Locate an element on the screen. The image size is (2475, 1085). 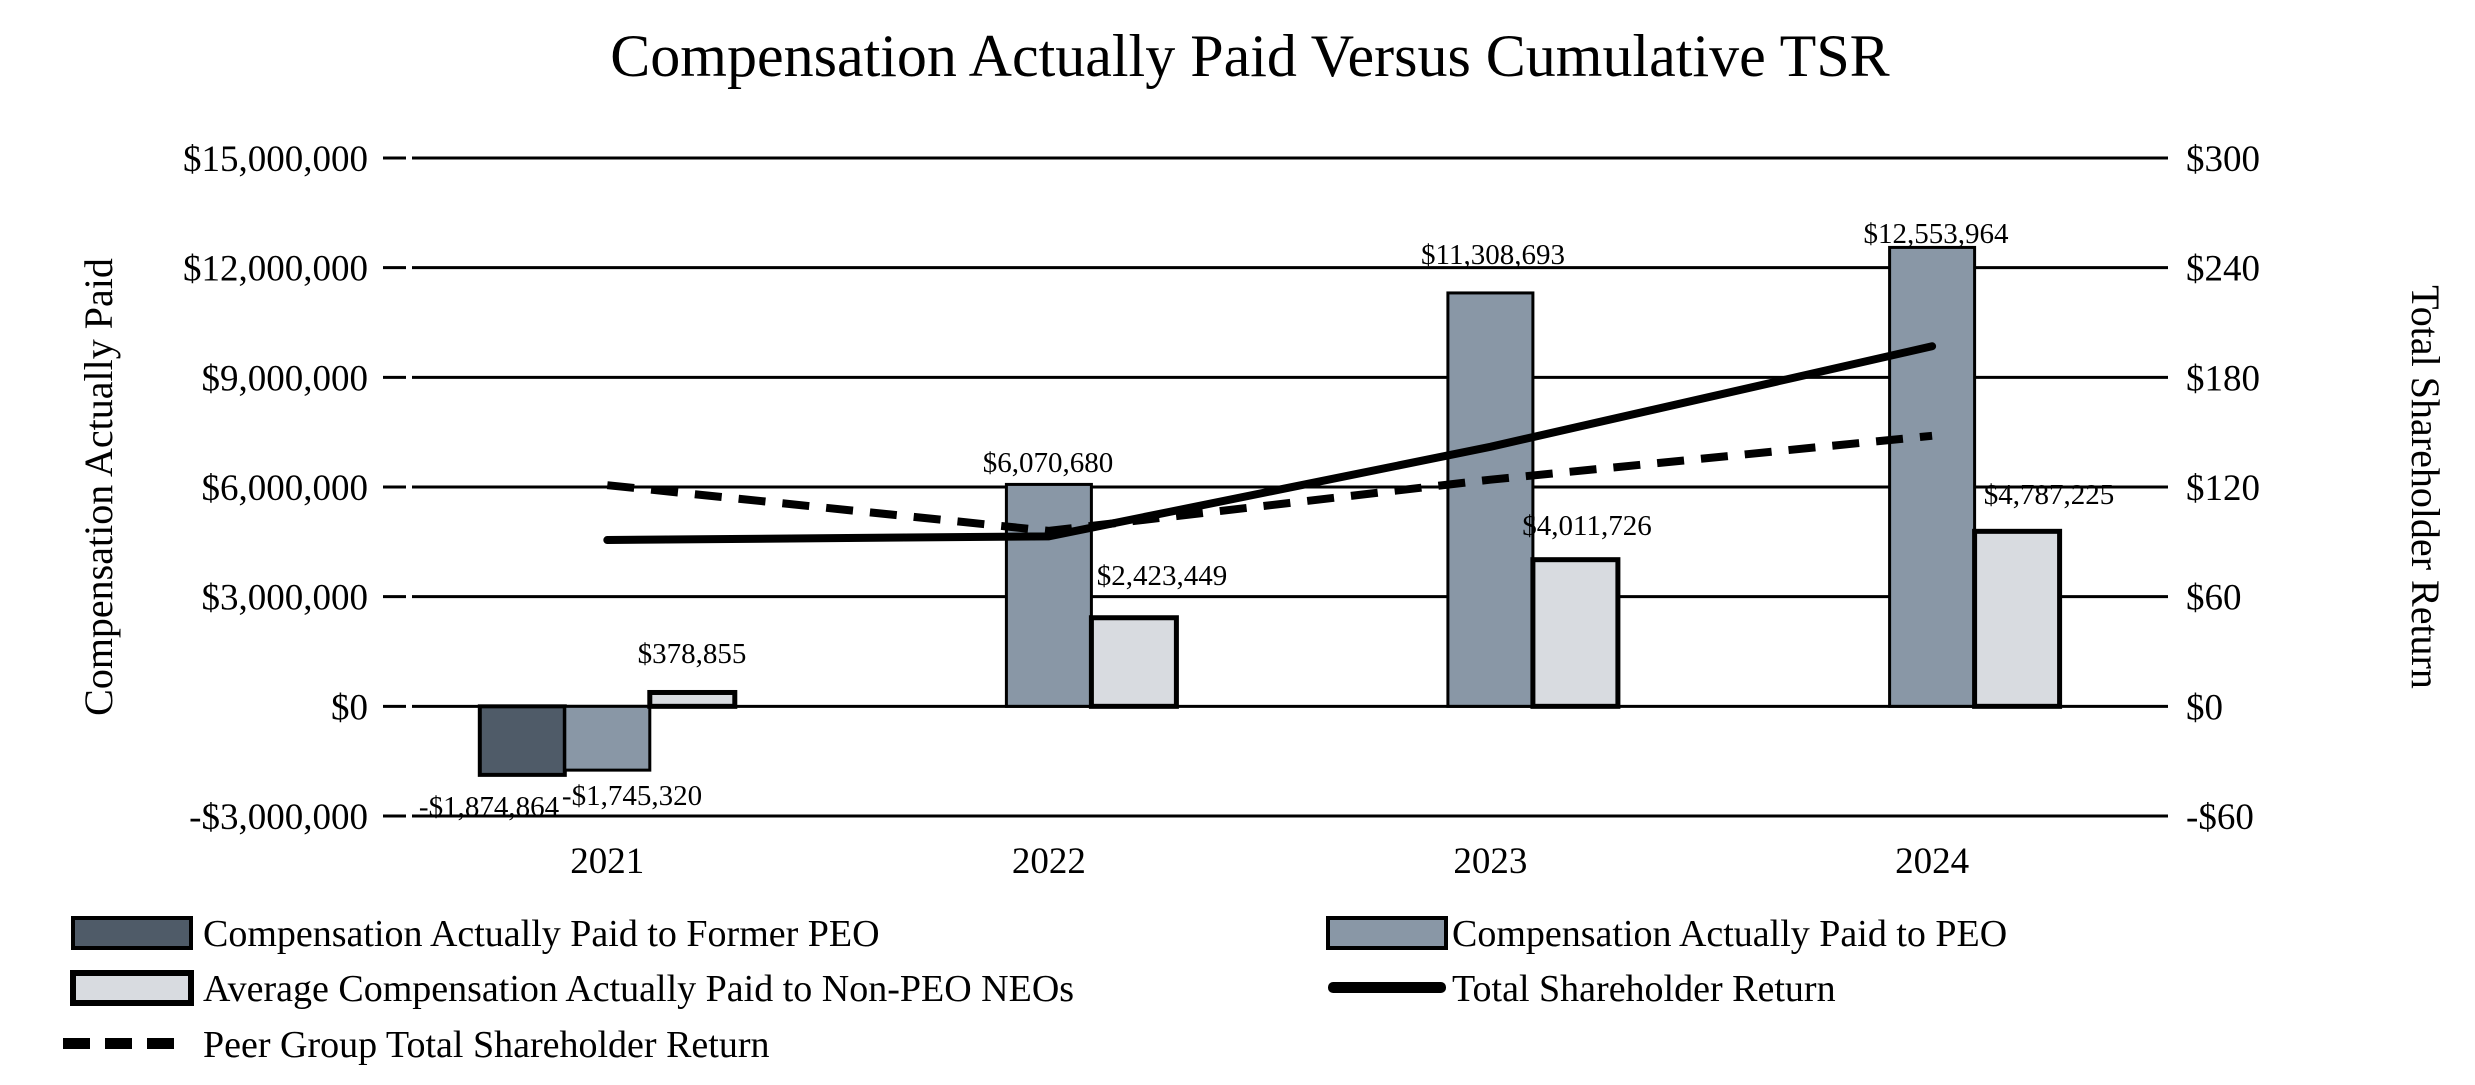
data-label: $378,855 is located at coordinates (692, 654).